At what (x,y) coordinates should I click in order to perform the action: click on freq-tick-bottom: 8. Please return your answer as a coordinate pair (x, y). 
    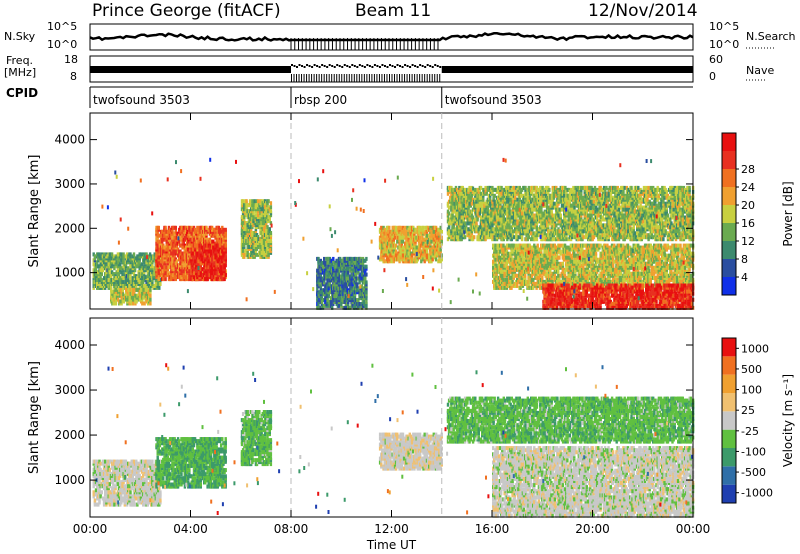
    Looking at the image, I should click on (73, 76).